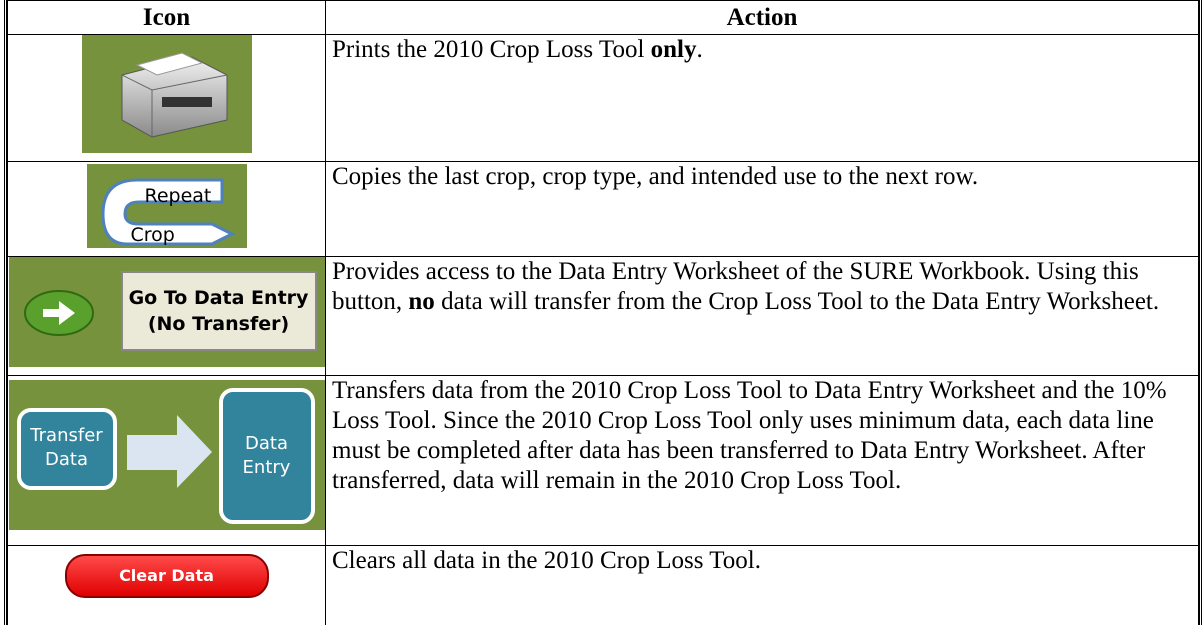 This screenshot has width=1202, height=625. I want to click on icon-label: Crop, so click(152, 235).